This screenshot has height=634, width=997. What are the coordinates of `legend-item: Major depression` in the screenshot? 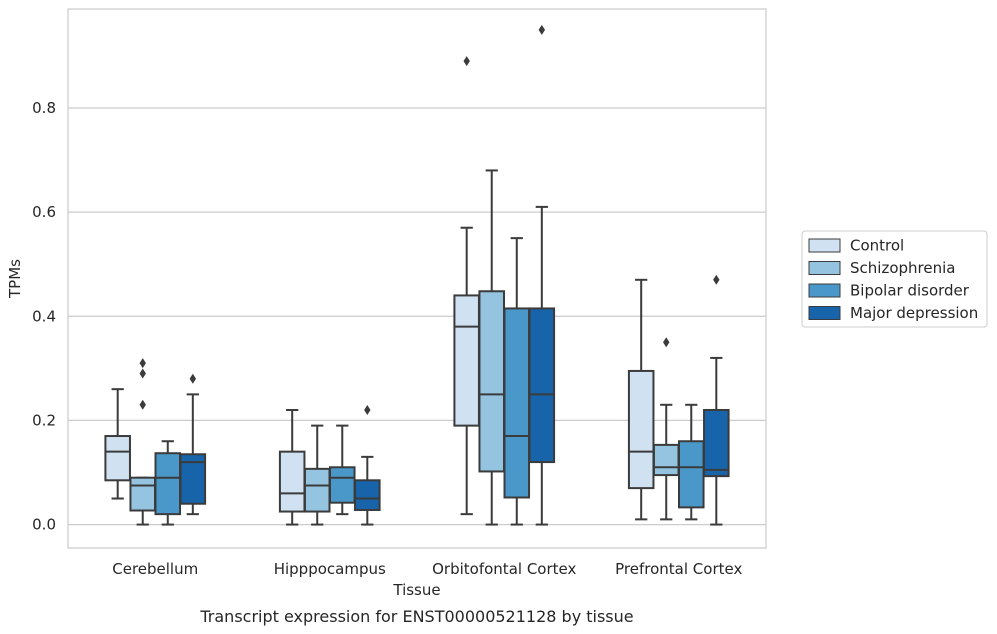 It's located at (893, 313).